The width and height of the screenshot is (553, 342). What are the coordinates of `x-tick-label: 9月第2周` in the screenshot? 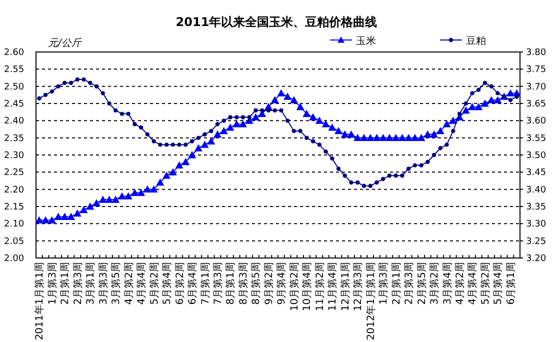 It's located at (268, 283).